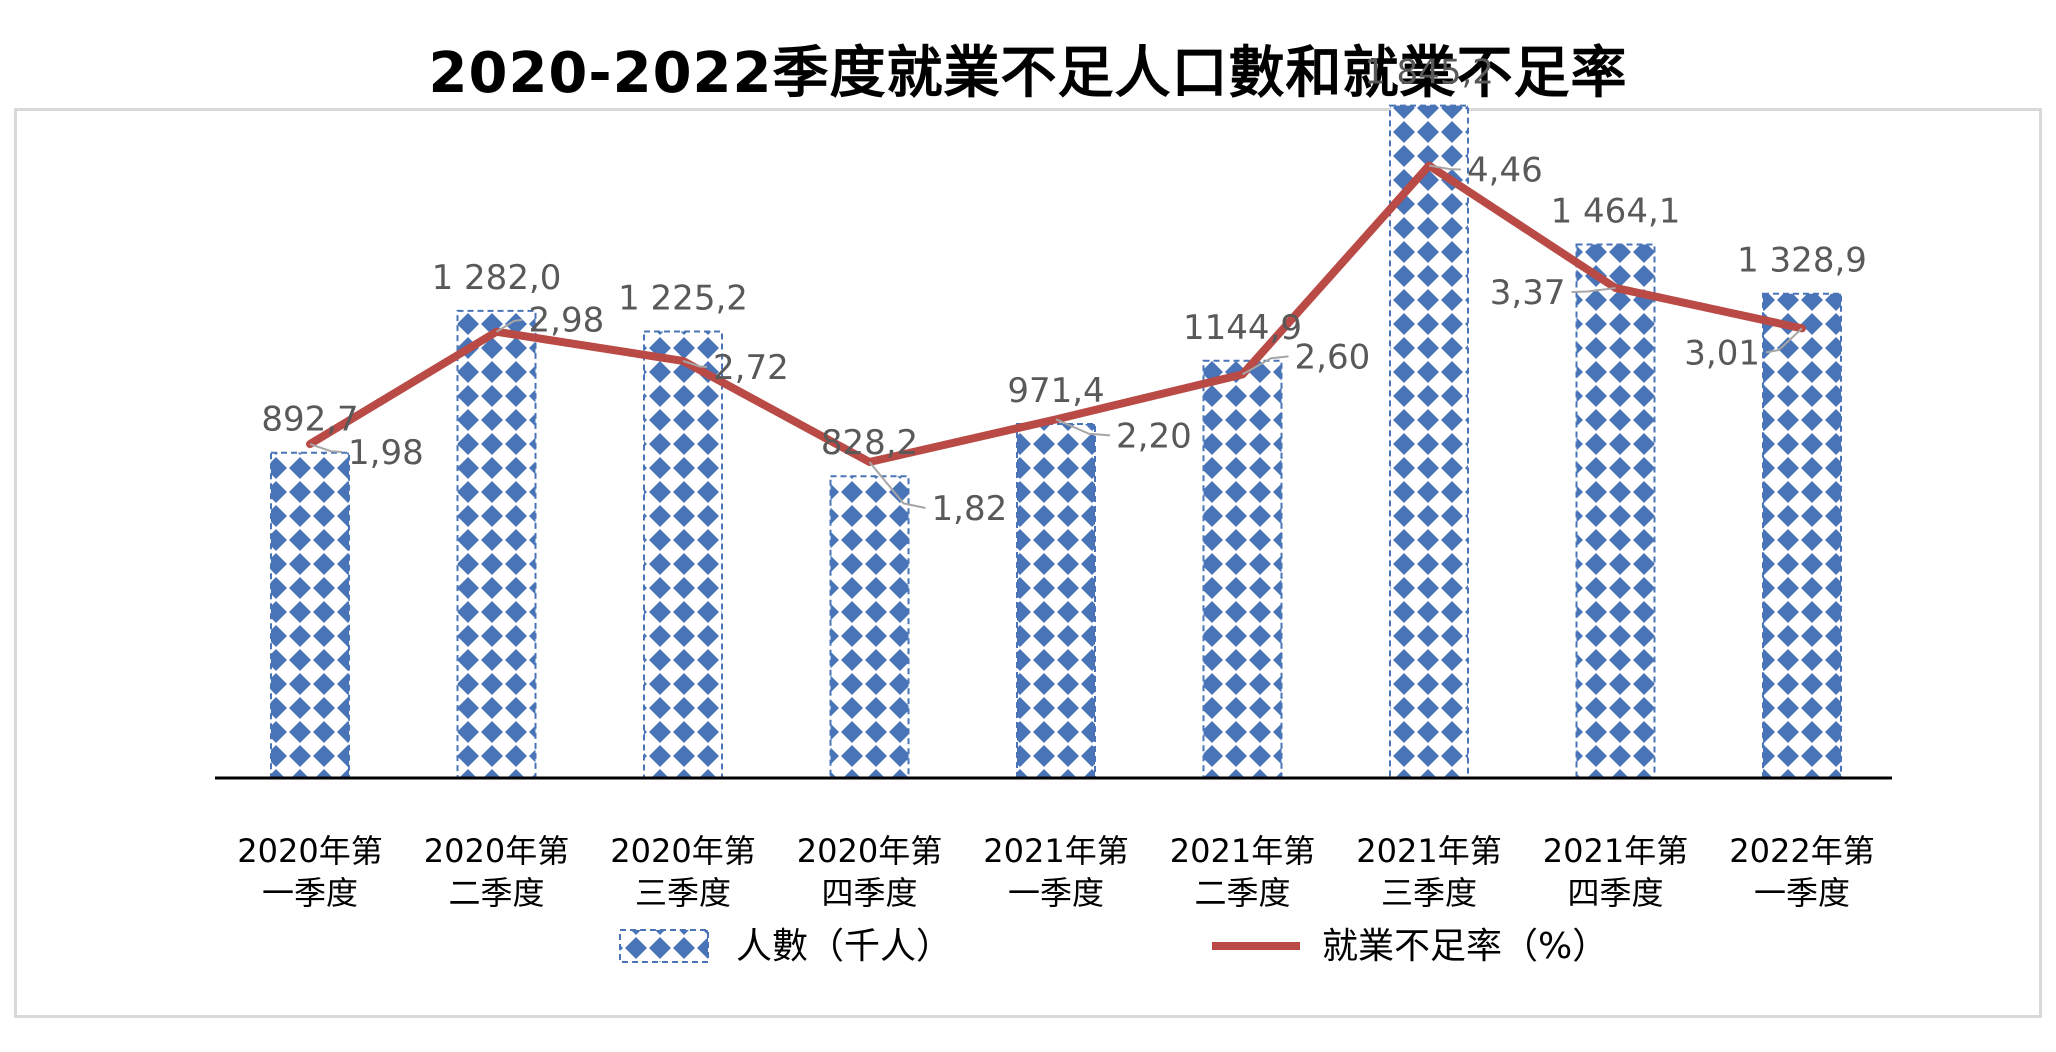 This screenshot has width=2056, height=1052. I want to click on category-label-6-line1: 2021年第, so click(1428, 851).